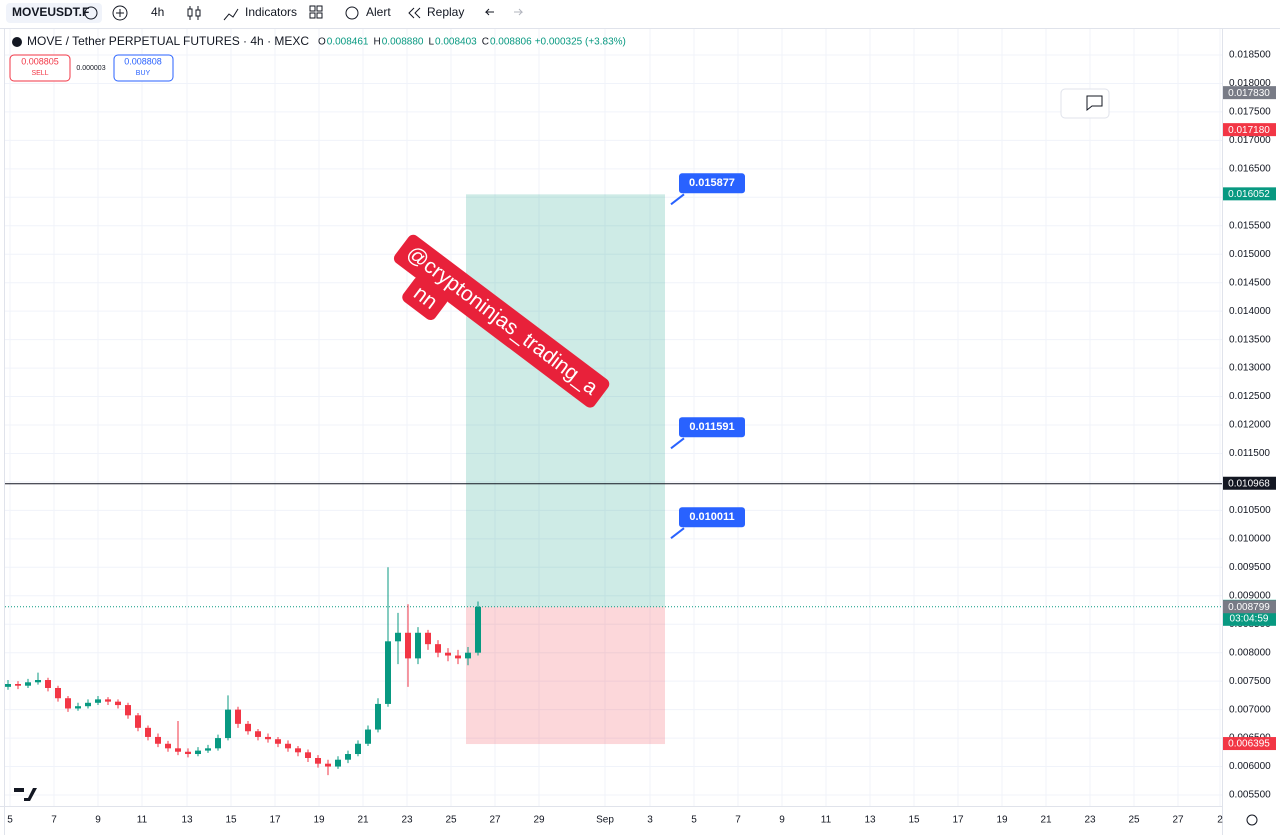 The height and width of the screenshot is (835, 1280). Describe the element at coordinates (1249, 618) in the screenshot. I see `countdown: 03:04:59` at that location.